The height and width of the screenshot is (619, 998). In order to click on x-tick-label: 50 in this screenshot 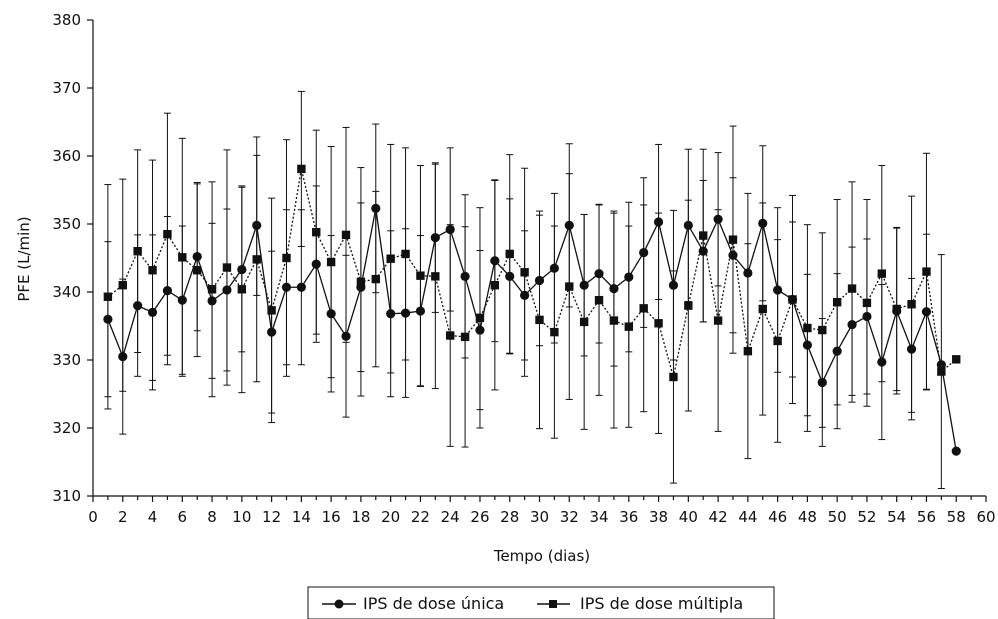, I will do `click(837, 517)`.